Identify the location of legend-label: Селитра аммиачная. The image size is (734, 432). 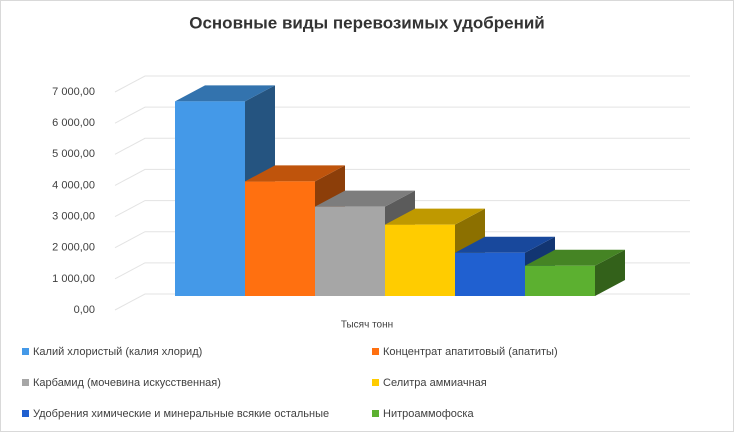
(435, 383).